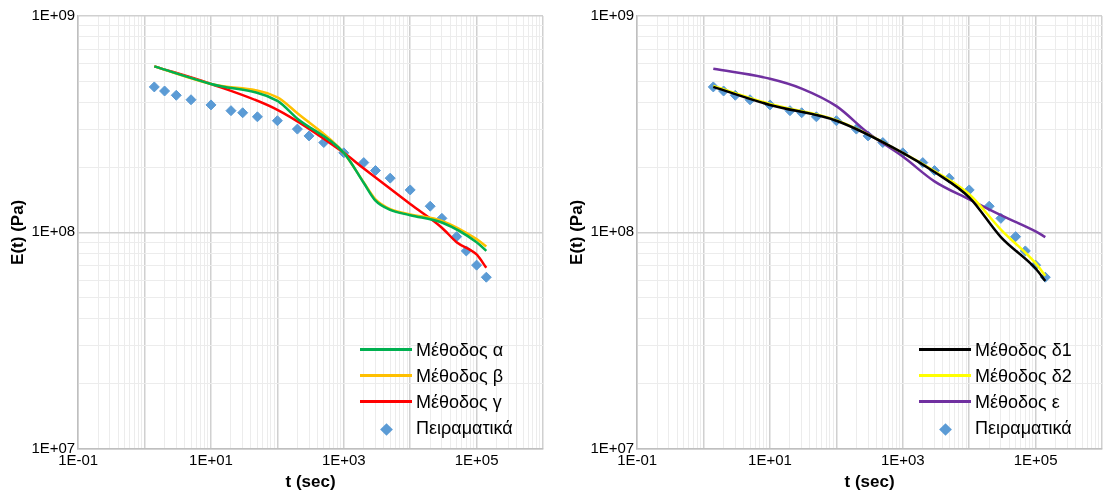  I want to click on legend-label: Μέθοδος δ2, so click(1023, 376).